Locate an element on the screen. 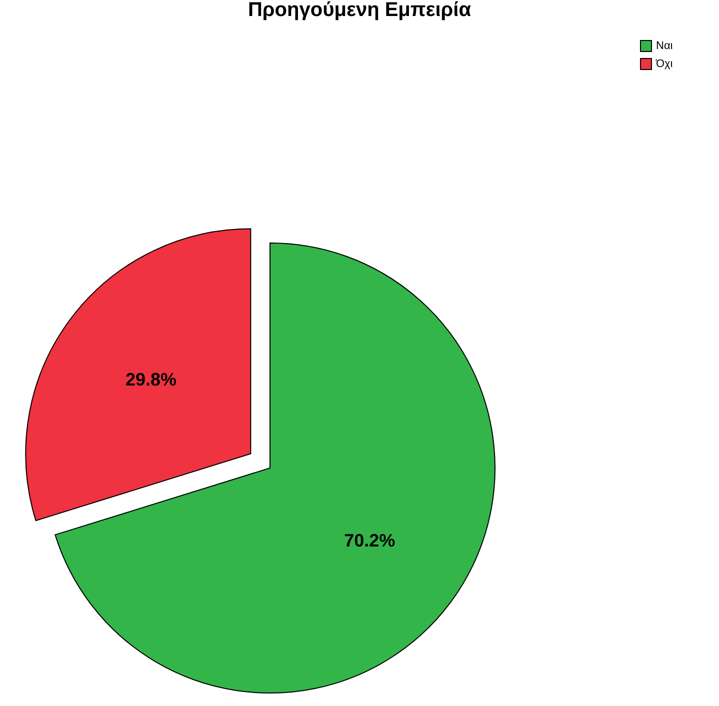  legend-label: Ναι is located at coordinates (665, 46).